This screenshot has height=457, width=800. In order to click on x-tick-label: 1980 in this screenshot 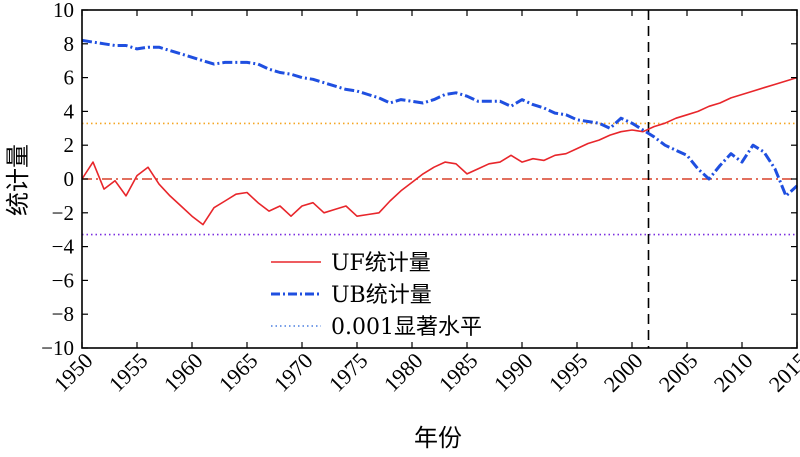, I will do `click(403, 372)`.